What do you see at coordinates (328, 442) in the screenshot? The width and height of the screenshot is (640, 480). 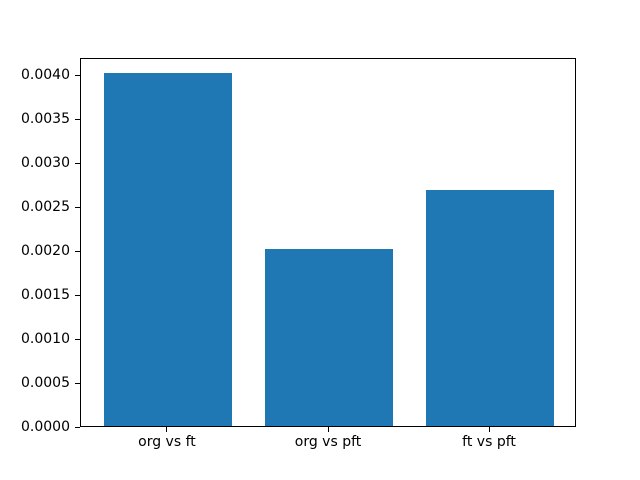 I see `x-tick-label: org vs pft` at bounding box center [328, 442].